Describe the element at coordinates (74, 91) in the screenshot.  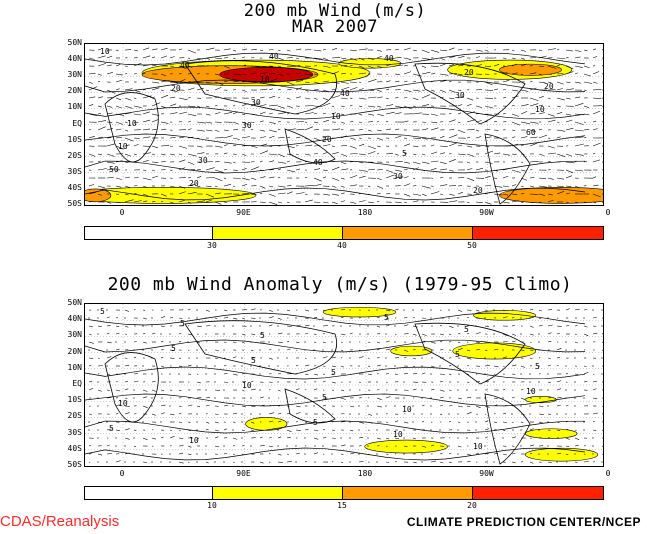
I see `lat-tick-label: 20N` at that location.